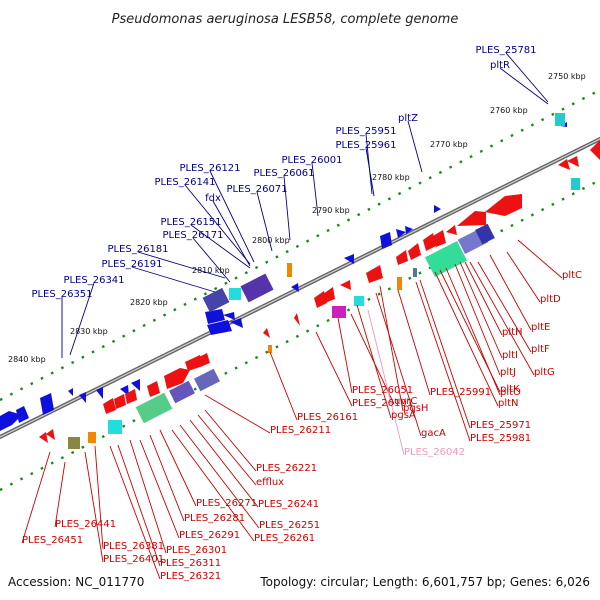 This screenshot has height=600, width=600. I want to click on reverse-gene-label: PLES_26381, so click(133, 546).